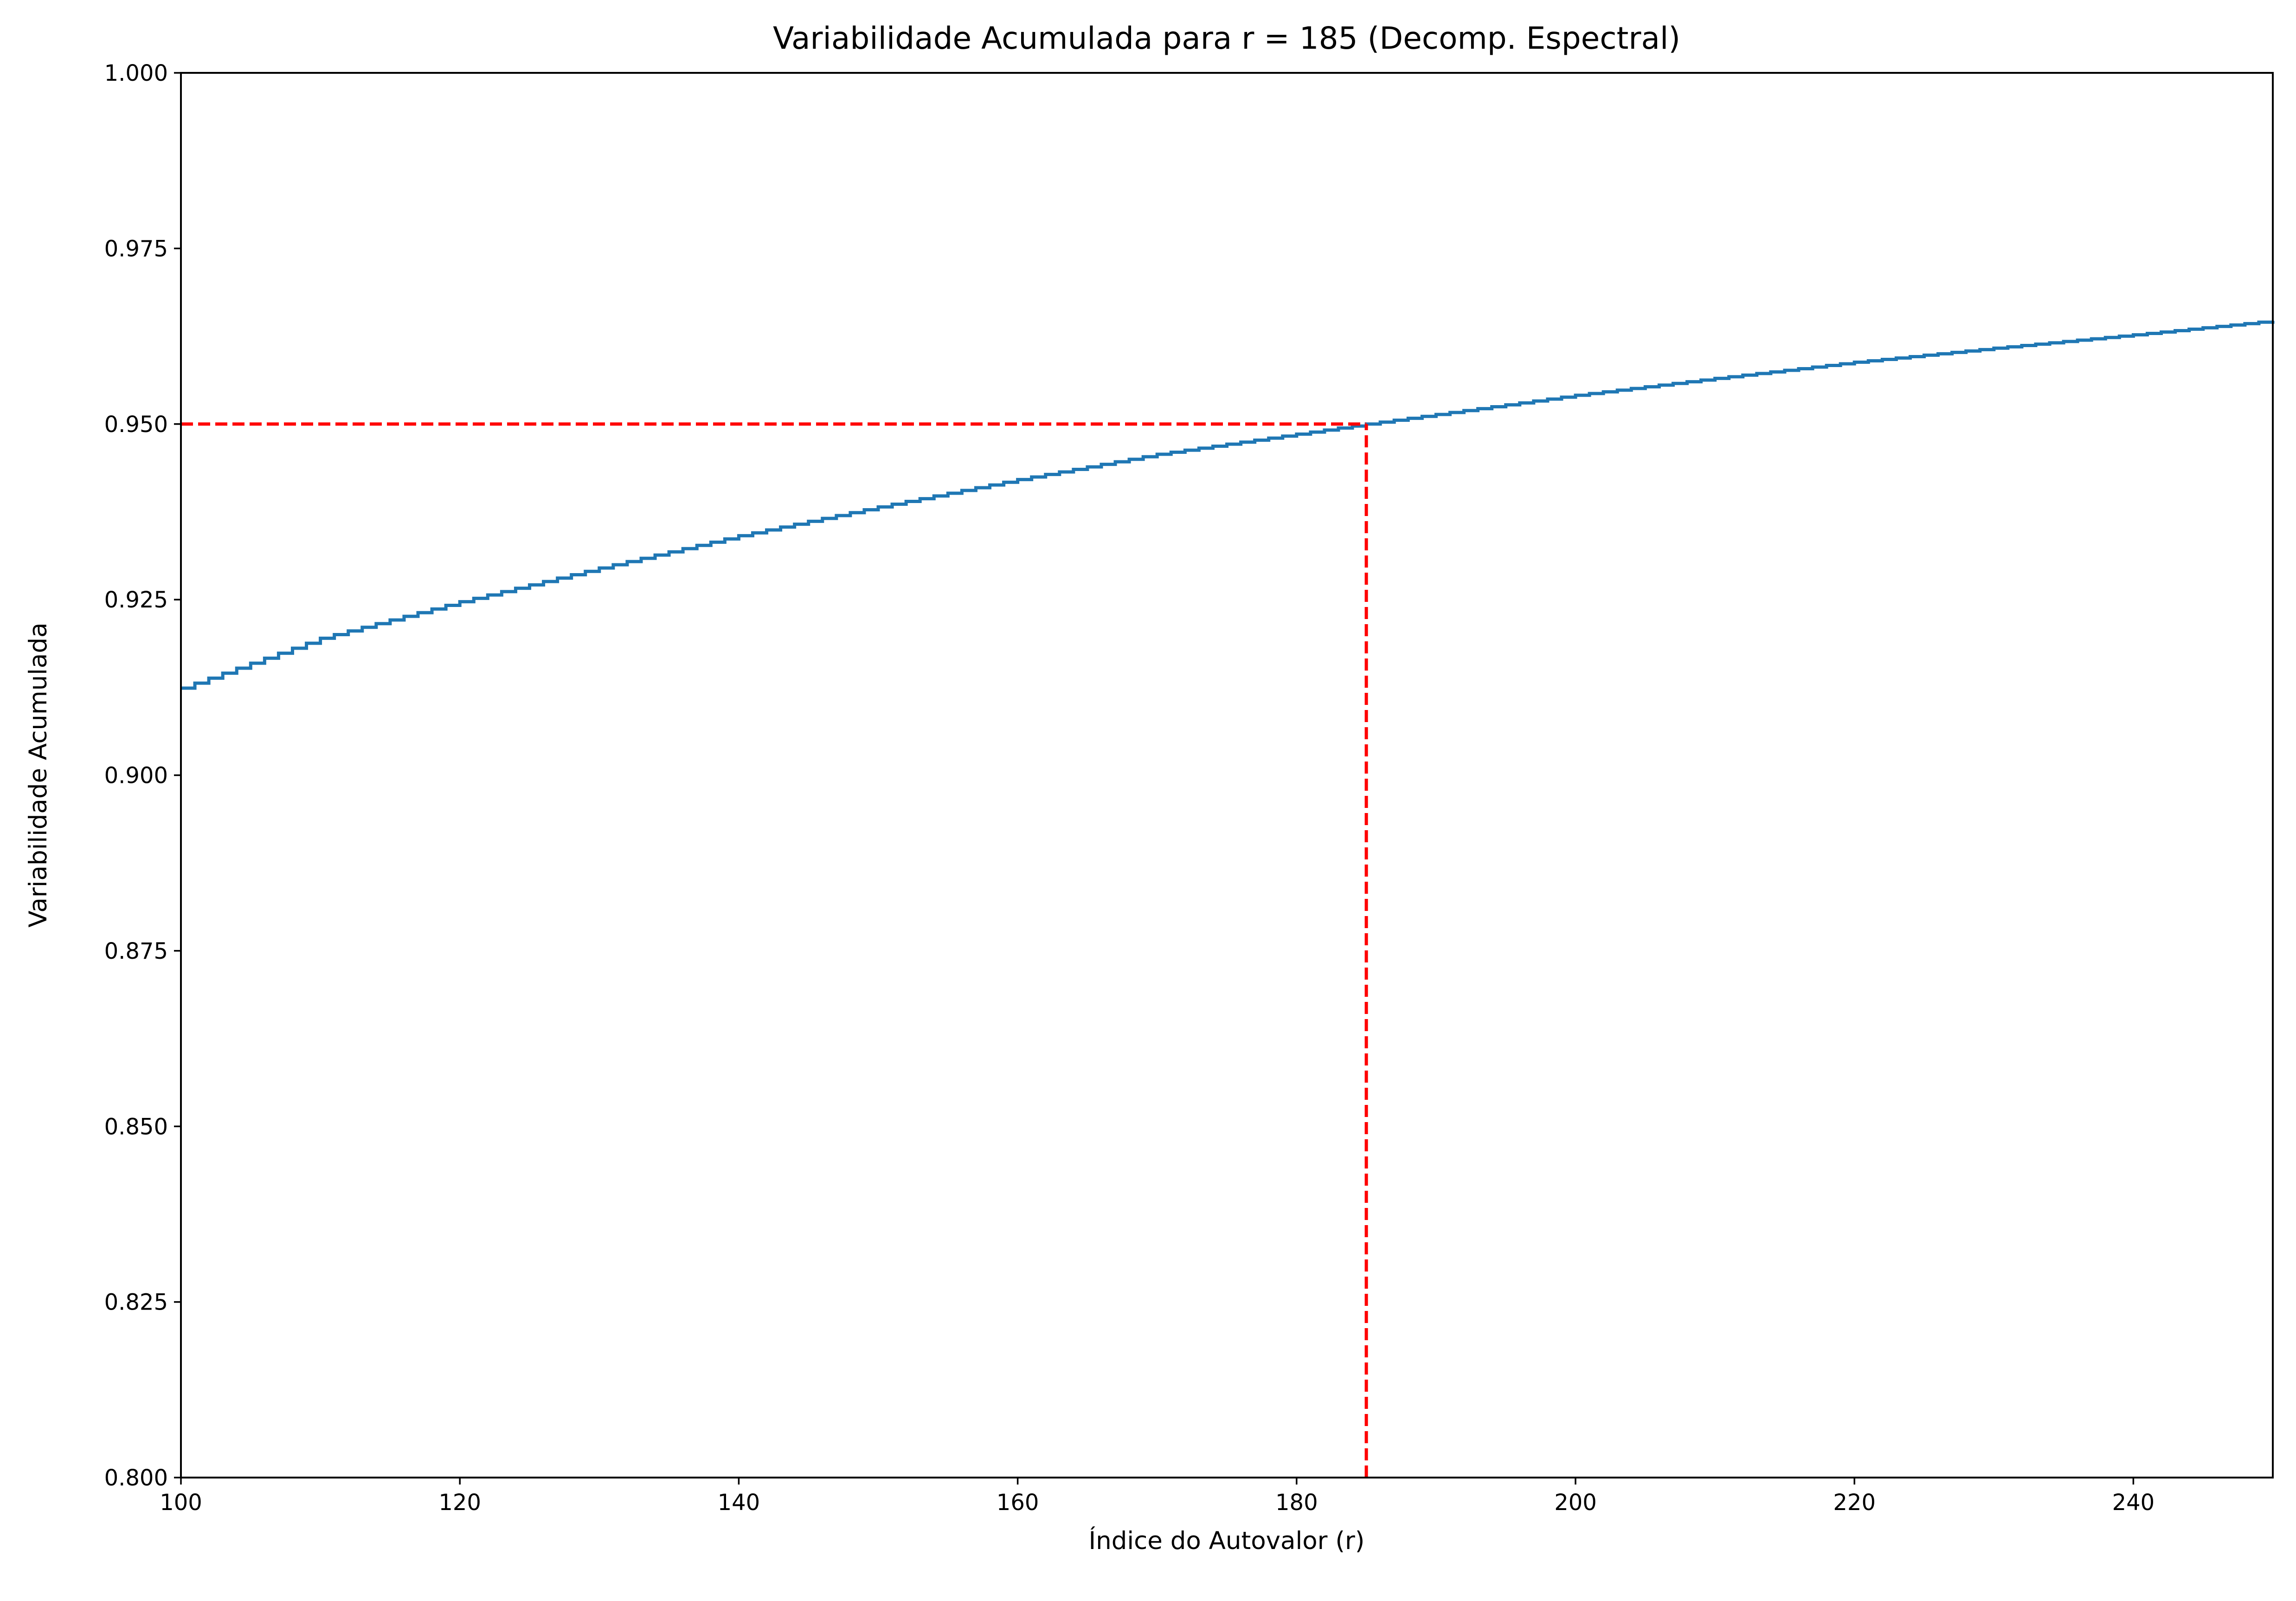 The width and height of the screenshot is (2296, 1601). What do you see at coordinates (1854, 1503) in the screenshot?
I see `x-tick-label: 220` at bounding box center [1854, 1503].